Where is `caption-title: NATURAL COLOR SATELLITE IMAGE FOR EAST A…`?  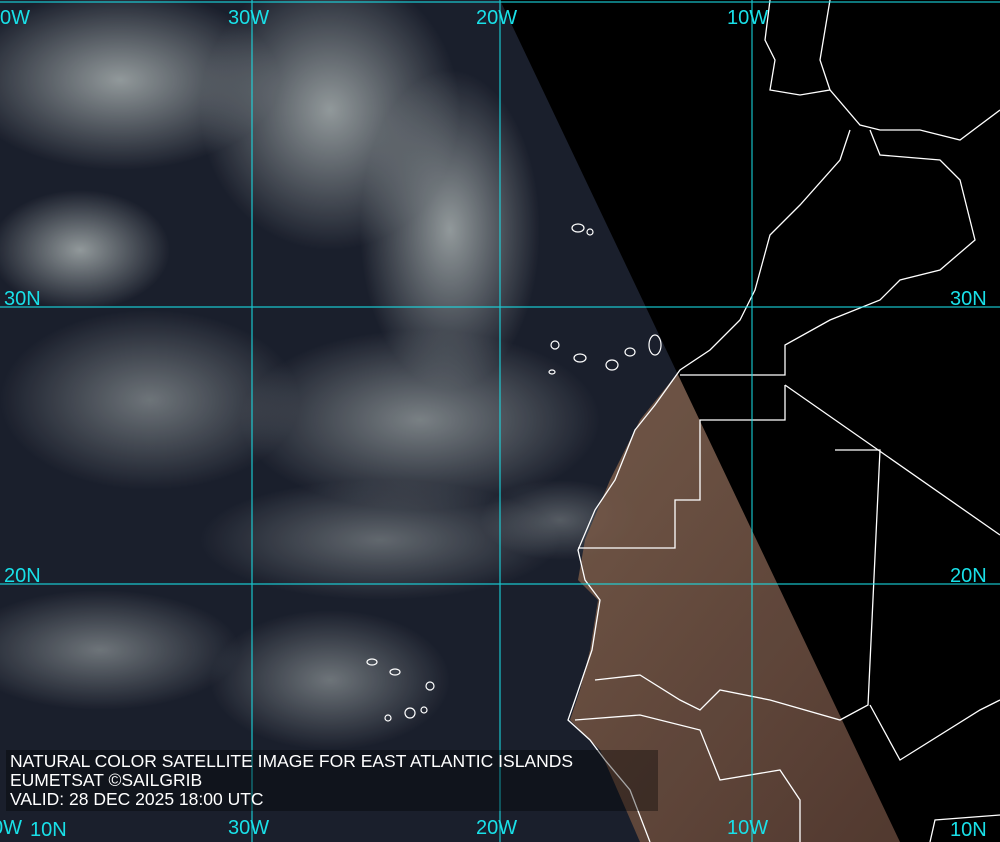
caption-title: NATURAL COLOR SATELLITE IMAGE FOR EAST A… is located at coordinates (292, 761).